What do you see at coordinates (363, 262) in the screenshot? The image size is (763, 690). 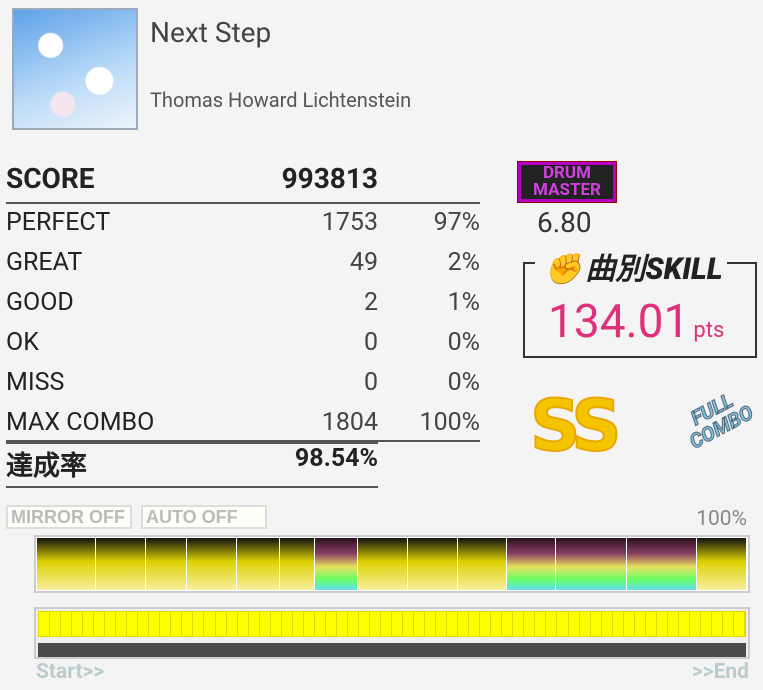 I see `judgement-count: 49` at bounding box center [363, 262].